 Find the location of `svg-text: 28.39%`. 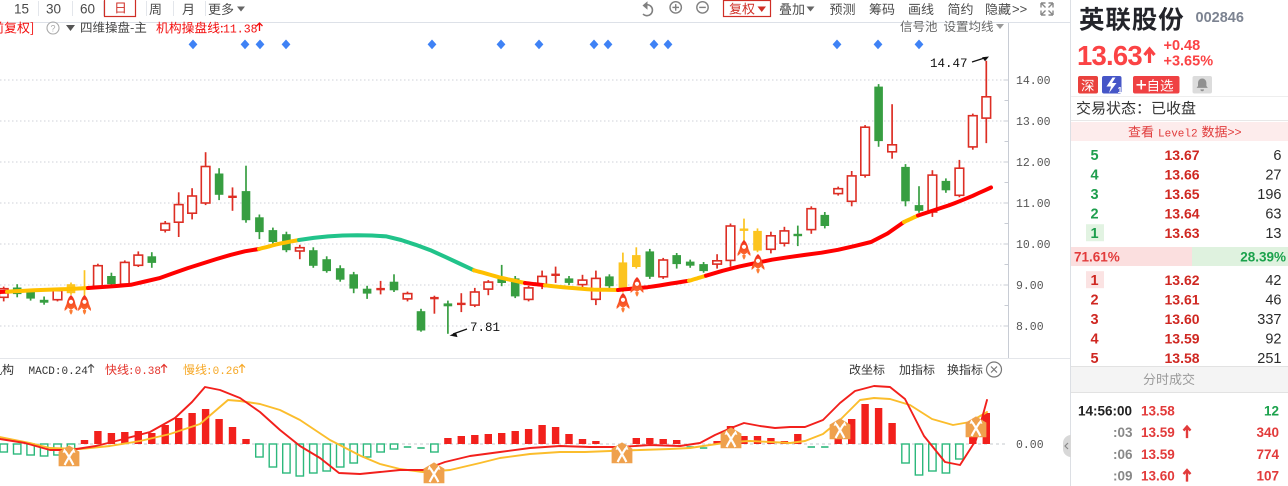

svg-text: 28.39% is located at coordinates (1263, 257).